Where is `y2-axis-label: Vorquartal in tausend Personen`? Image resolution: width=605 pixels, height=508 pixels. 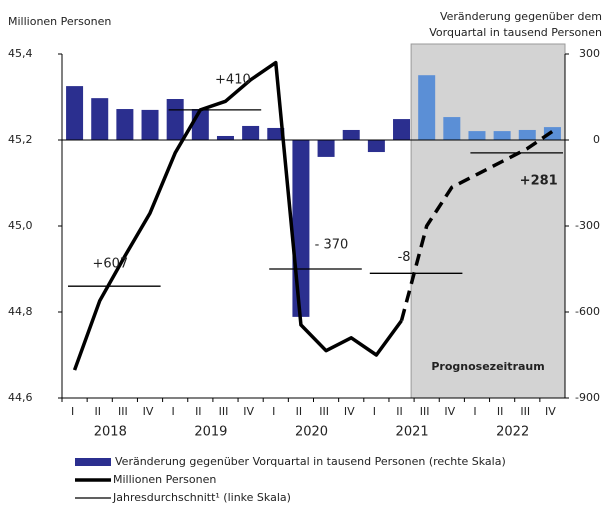
y2-axis-label: Vorquartal in tausend Personen is located at coordinates (515, 32).